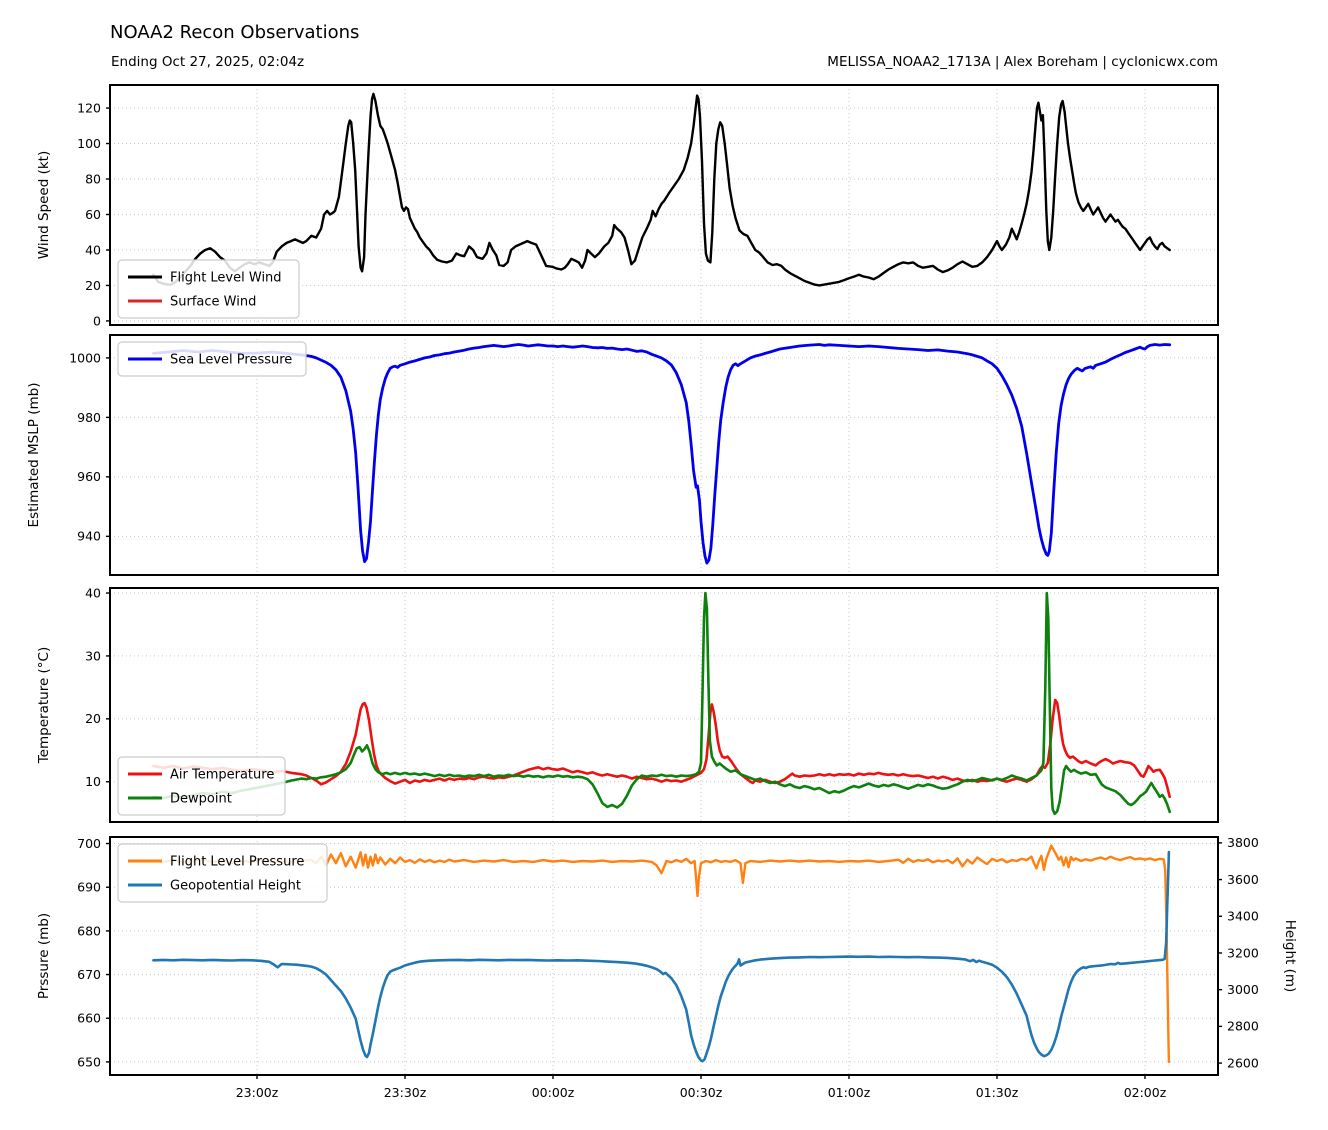 This screenshot has height=1130, width=1328. Describe the element at coordinates (93, 781) in the screenshot. I see `y-tick-label: 10` at that location.